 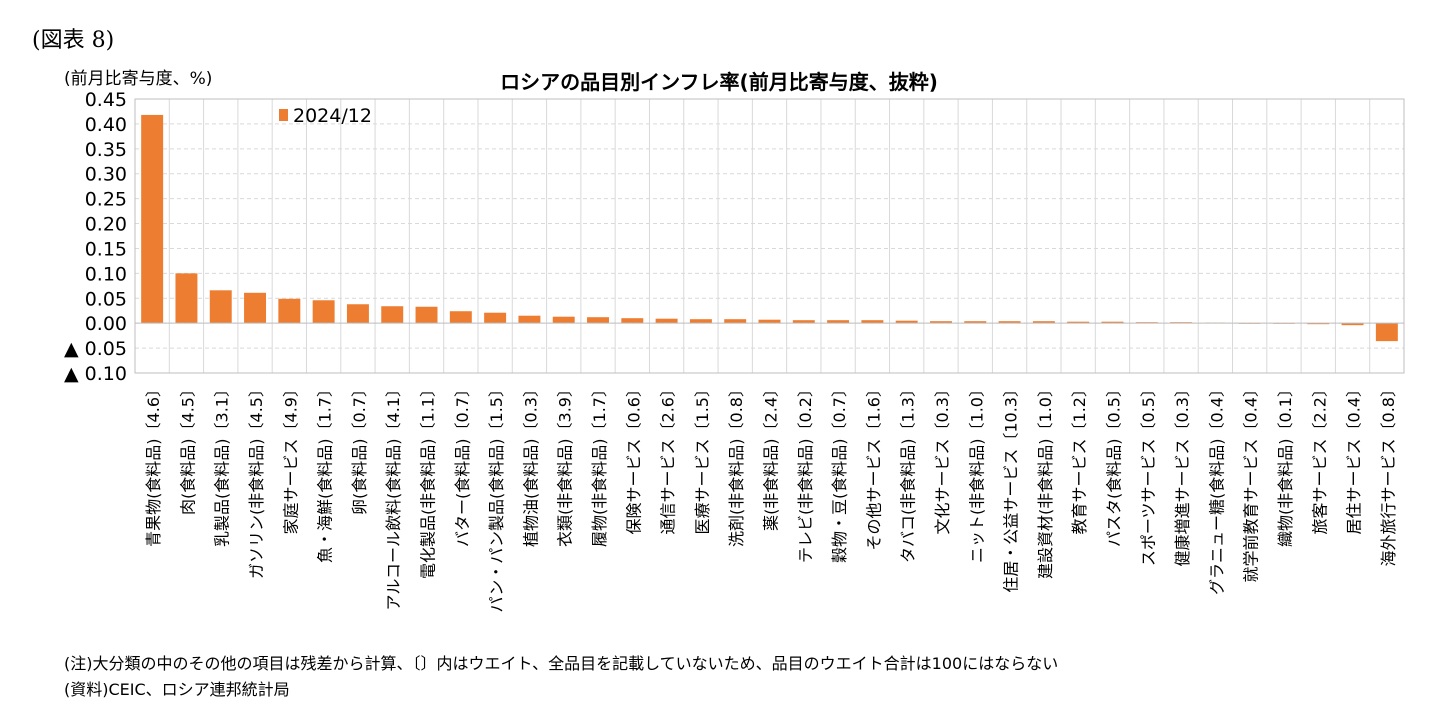 I want to click on x-tick-label: グラニュー糖(食料品)〔0.4〕, so click(x=1216, y=488).